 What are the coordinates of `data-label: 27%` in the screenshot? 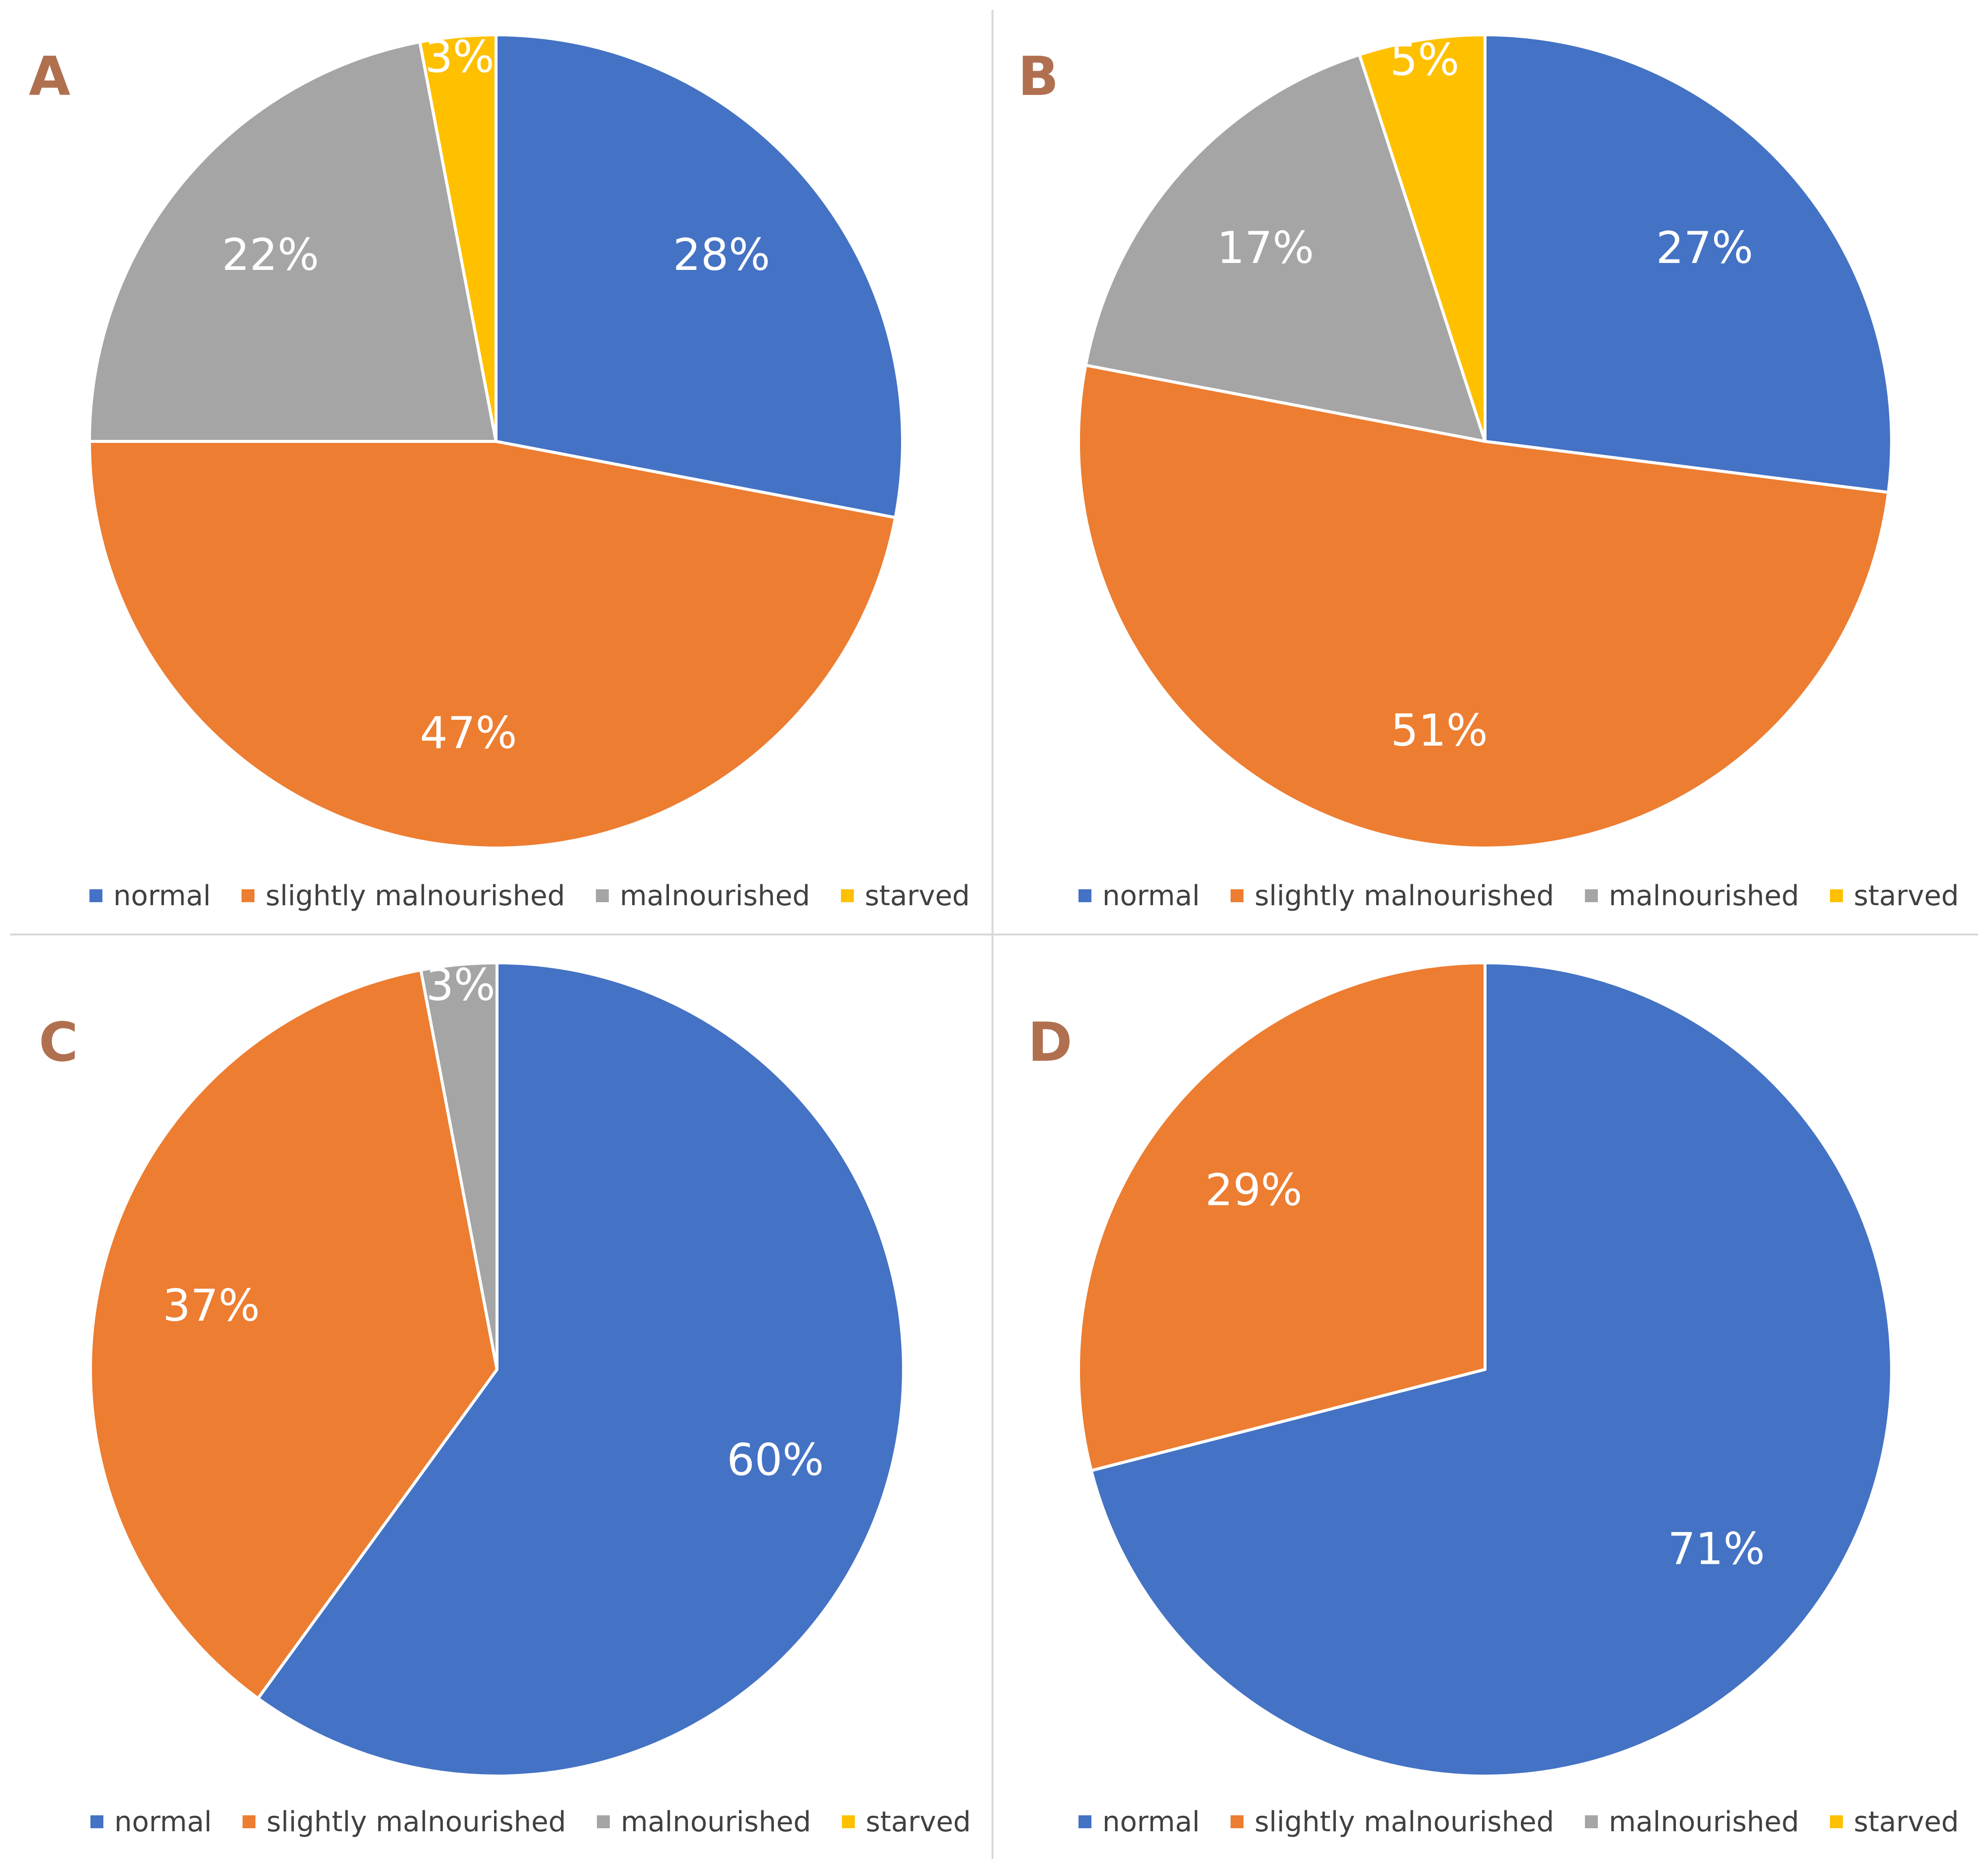 It's located at (1704, 247).